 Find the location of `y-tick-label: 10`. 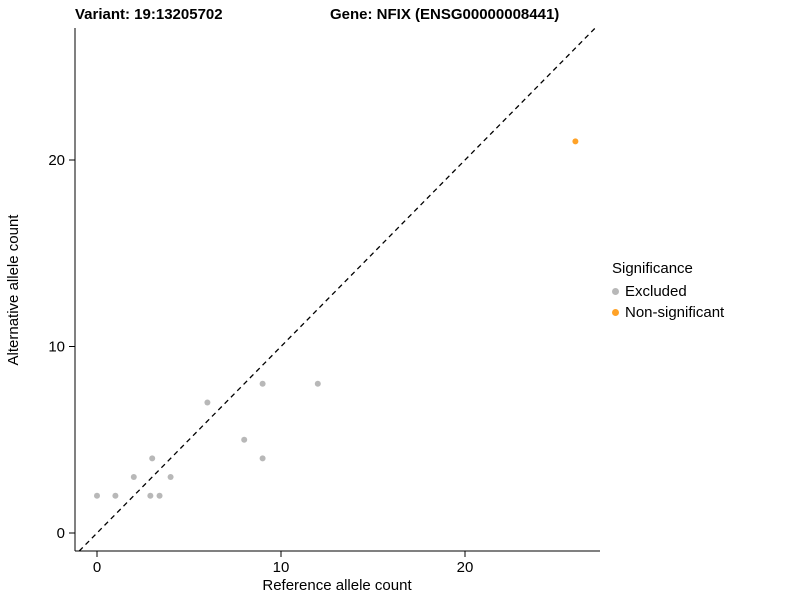

y-tick-label: 10 is located at coordinates (56, 347).